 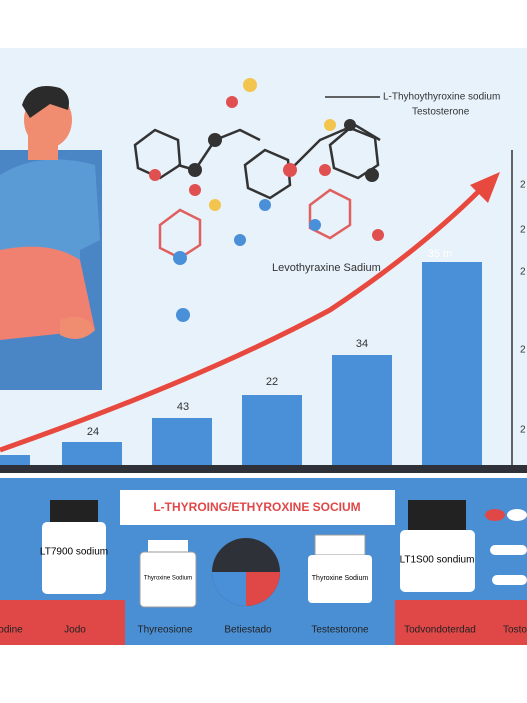 I want to click on bar-label: 24, so click(x=93, y=432).